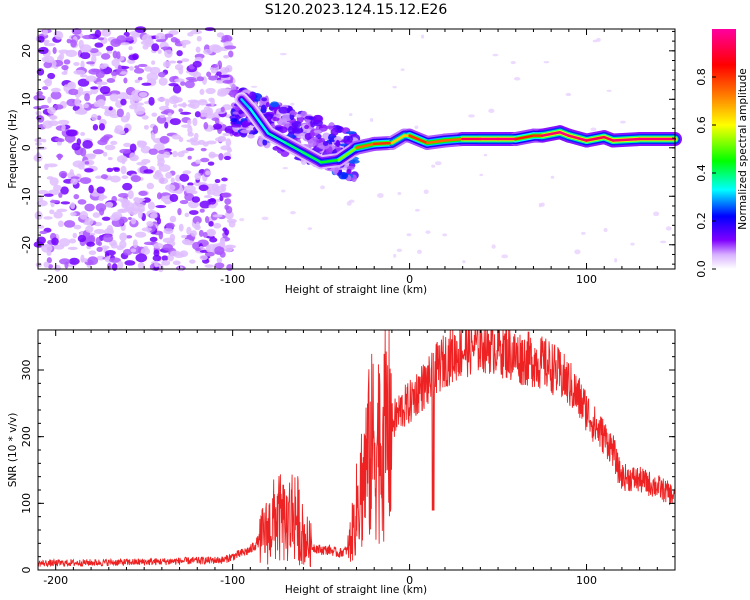  I want to click on y-tick-label: -10, so click(26, 196).